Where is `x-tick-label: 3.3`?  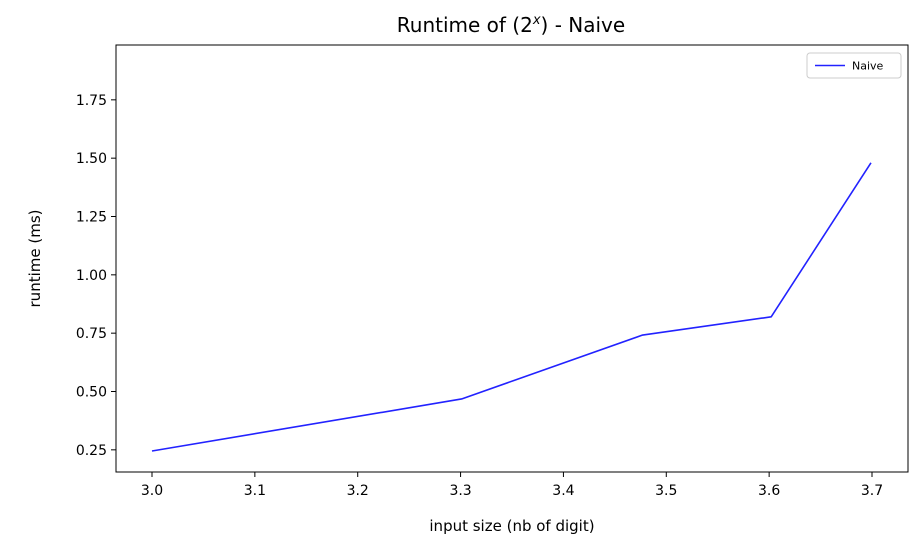
x-tick-label: 3.3 is located at coordinates (460, 491).